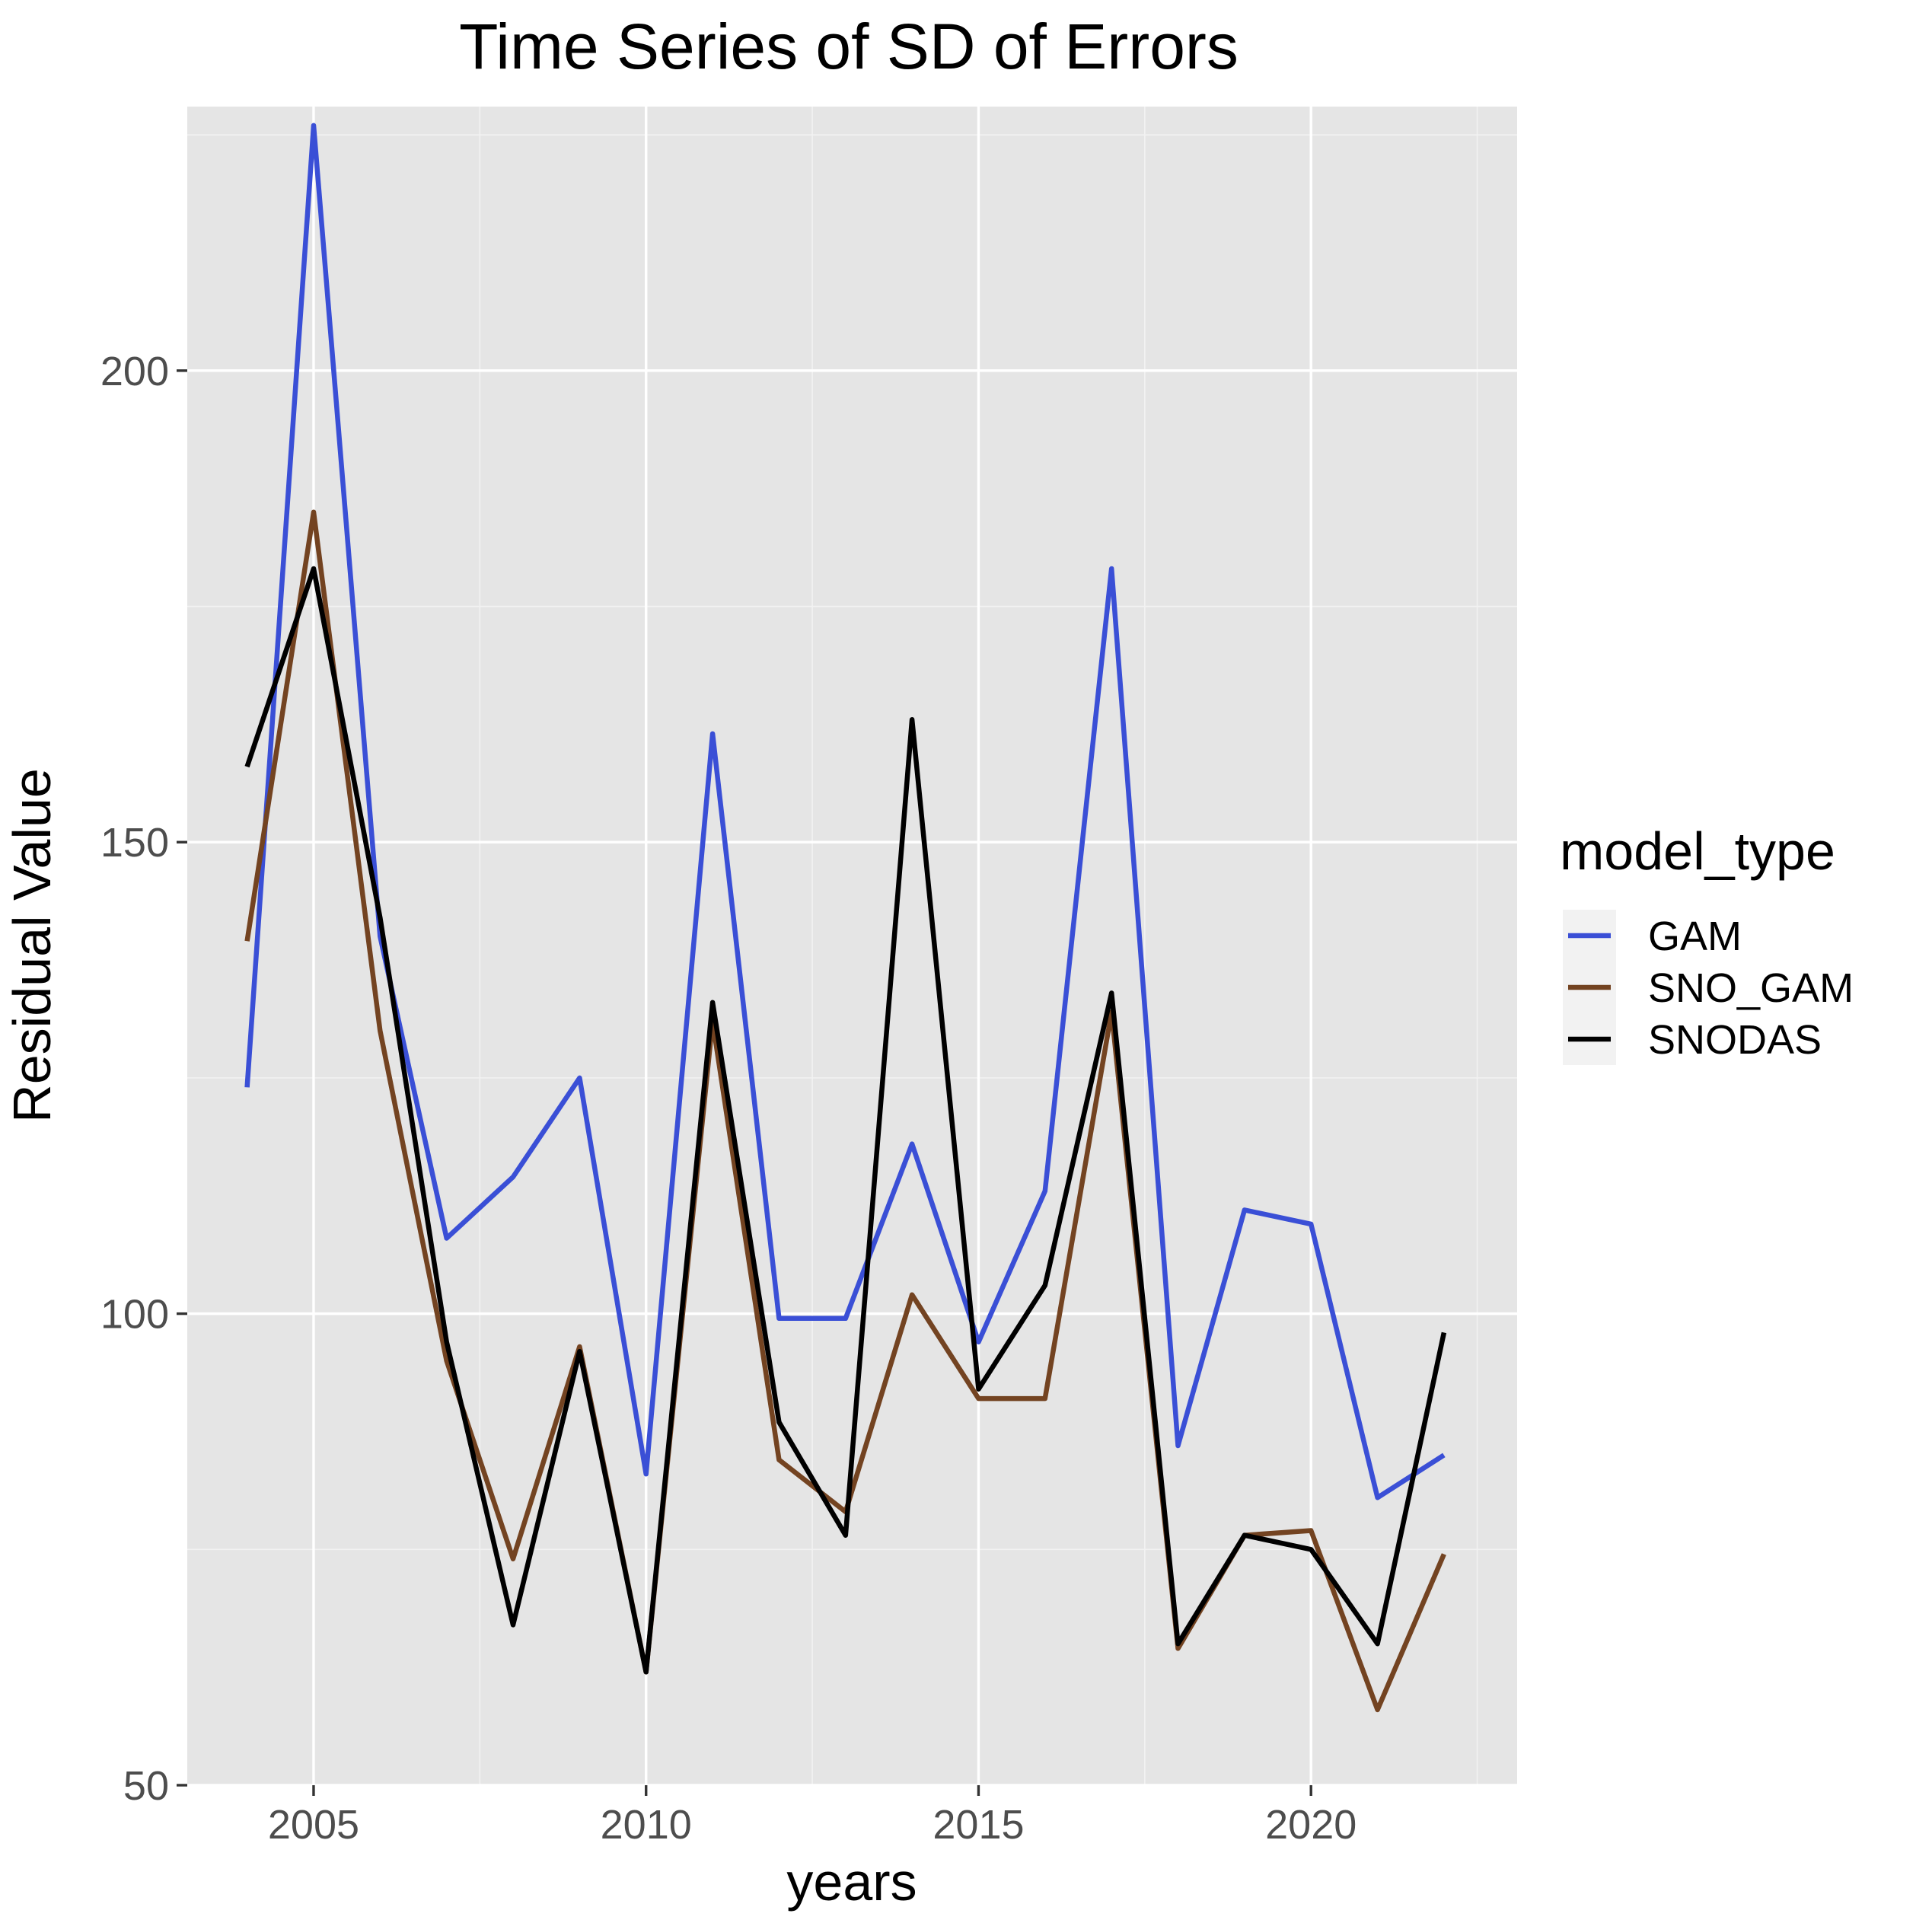 This screenshot has height=1923, width=1932. I want to click on legend-label-snodas: SNODAS, so click(1735, 1040).